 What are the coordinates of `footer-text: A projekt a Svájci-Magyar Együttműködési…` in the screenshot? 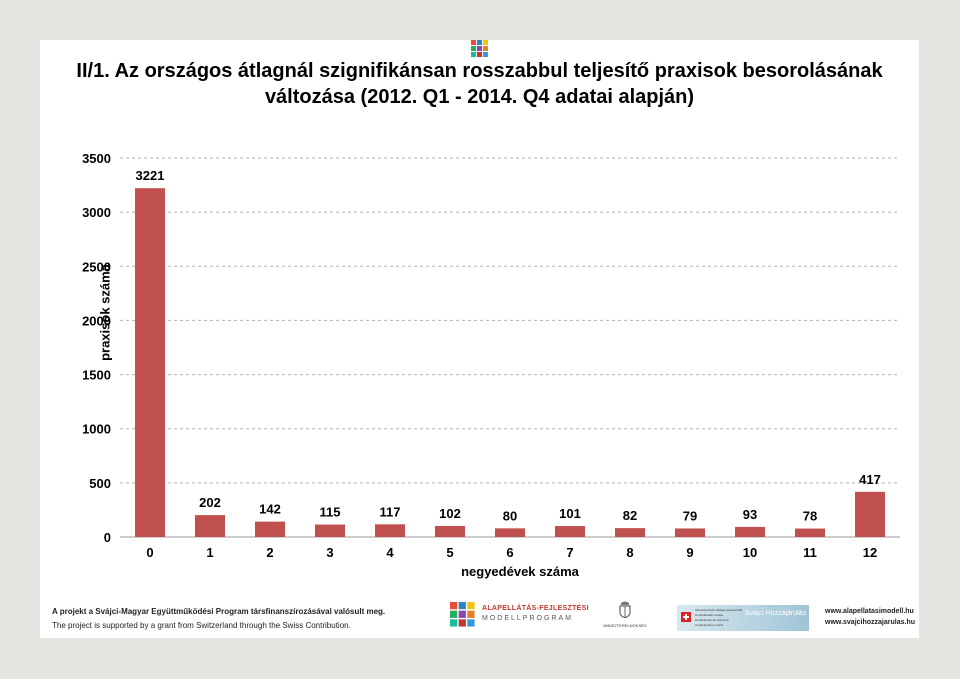 It's located at (218, 619).